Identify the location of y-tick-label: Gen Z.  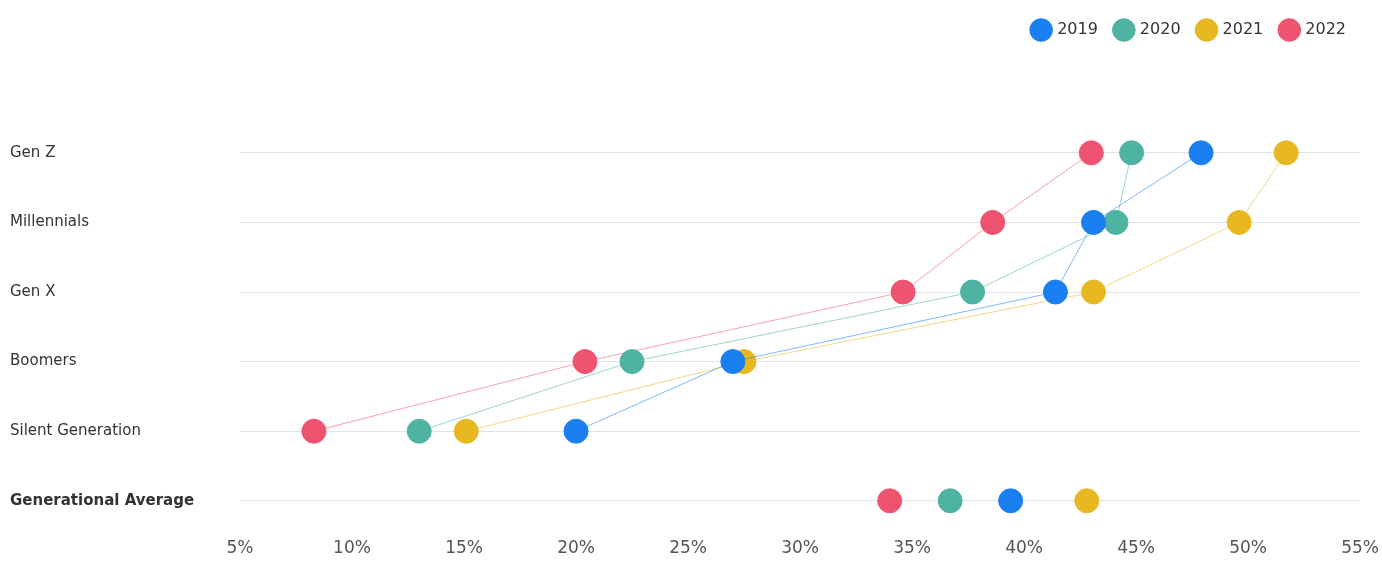
(33, 151).